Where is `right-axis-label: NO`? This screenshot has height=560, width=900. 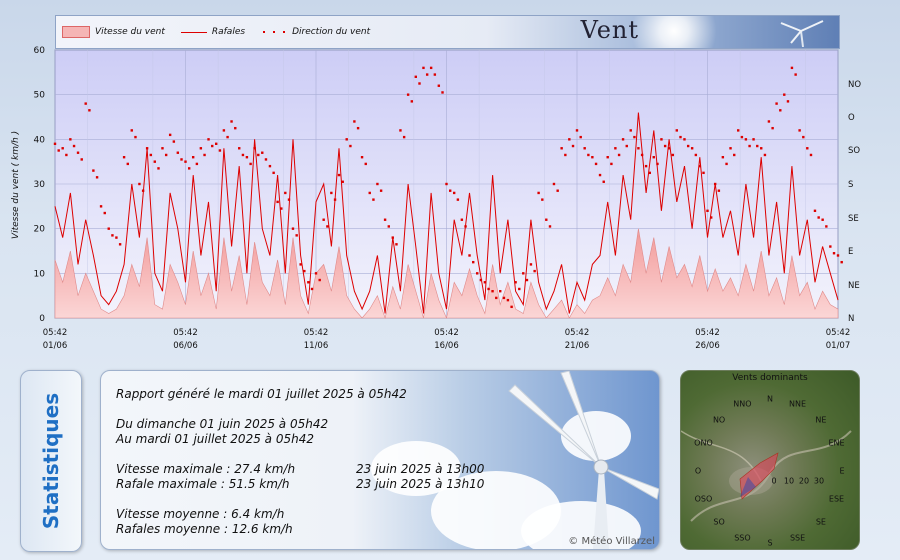 right-axis-label: NO is located at coordinates (854, 85).